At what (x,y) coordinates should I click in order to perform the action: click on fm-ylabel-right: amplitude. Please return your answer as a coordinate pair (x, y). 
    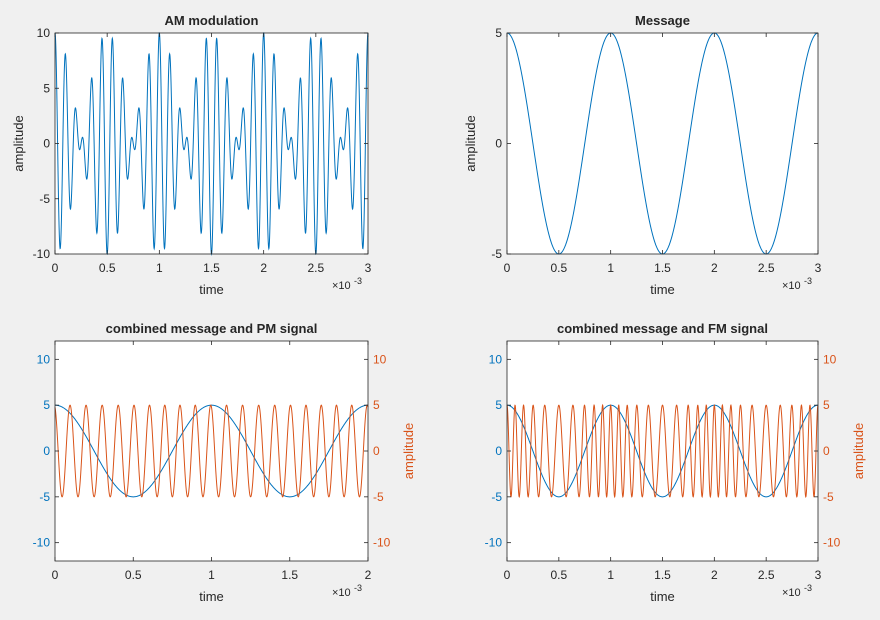
    Looking at the image, I should click on (858, 451).